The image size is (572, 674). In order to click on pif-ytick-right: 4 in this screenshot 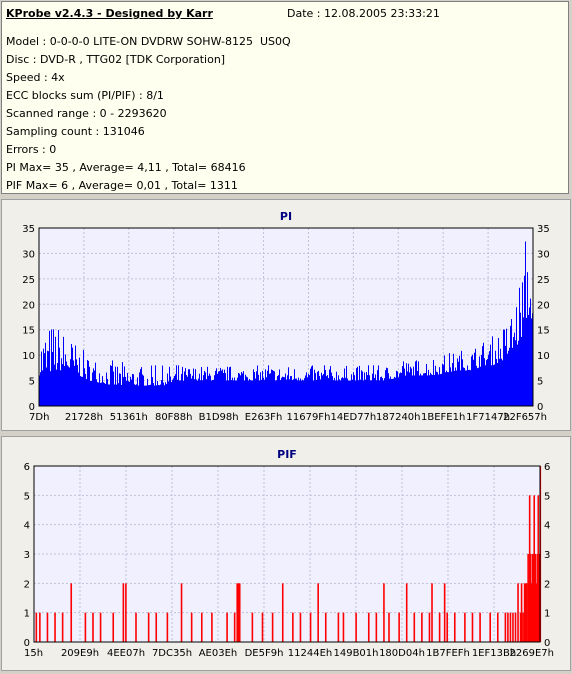, I will do `click(547, 526)`.